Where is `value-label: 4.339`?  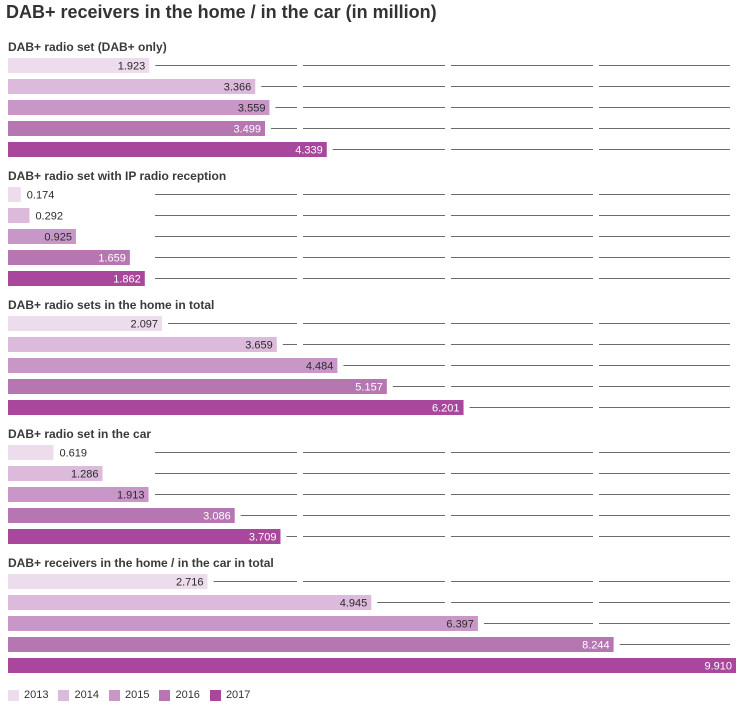
value-label: 4.339 is located at coordinates (309, 151).